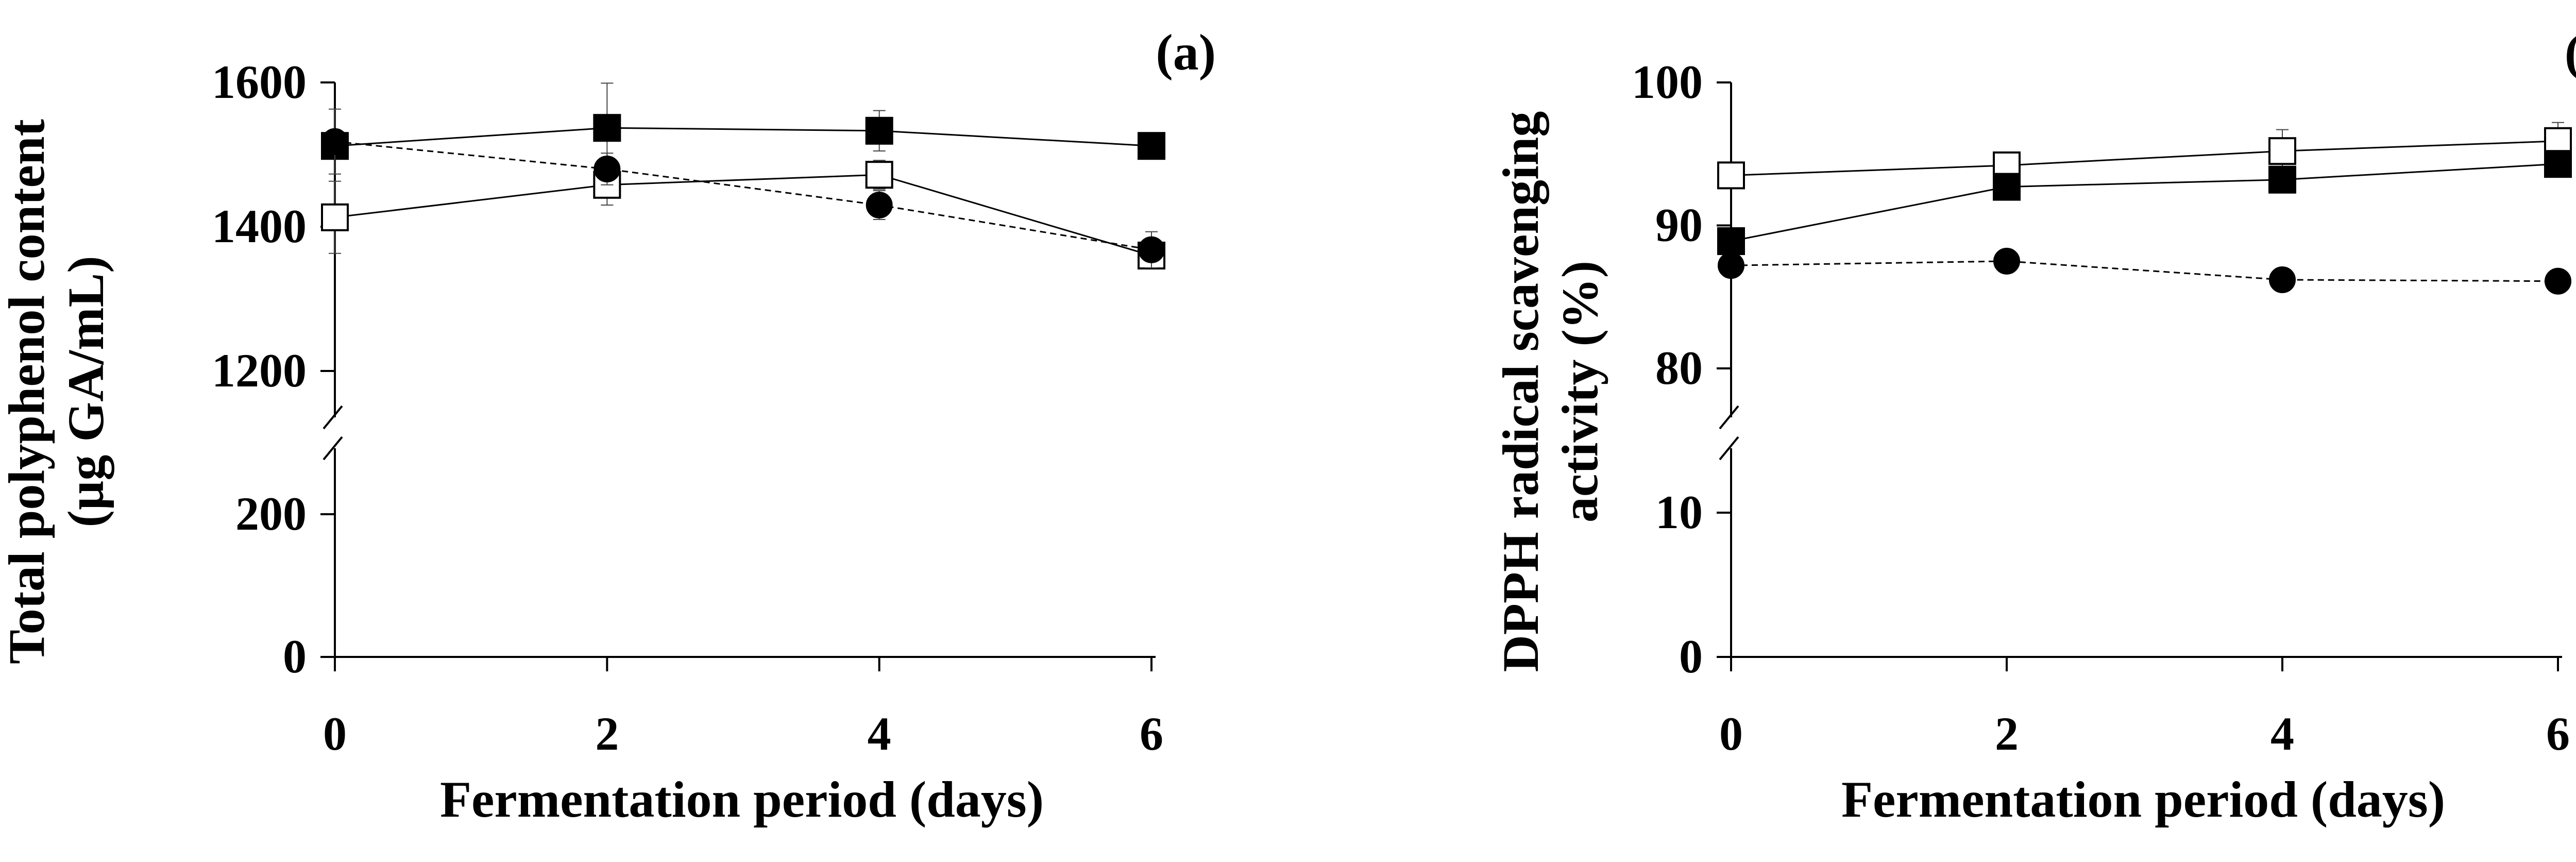 Image resolution: width=2576 pixels, height=862 pixels. What do you see at coordinates (1679, 225) in the screenshot?
I see `y-tick-label: 90` at bounding box center [1679, 225].